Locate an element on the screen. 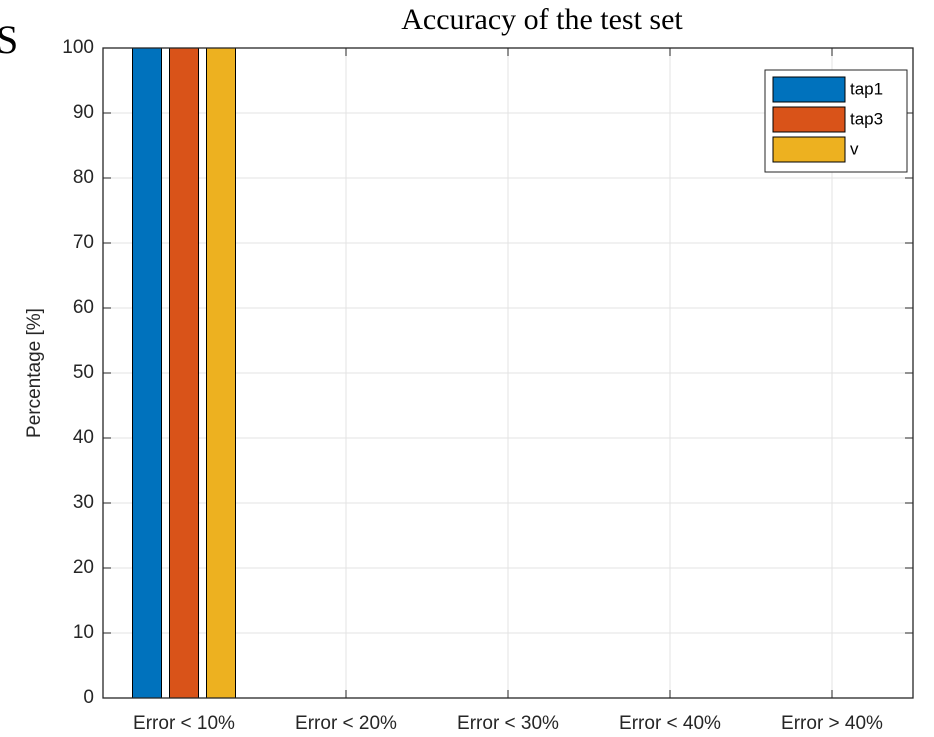  x-tick-label: Error < 40% is located at coordinates (670, 723).